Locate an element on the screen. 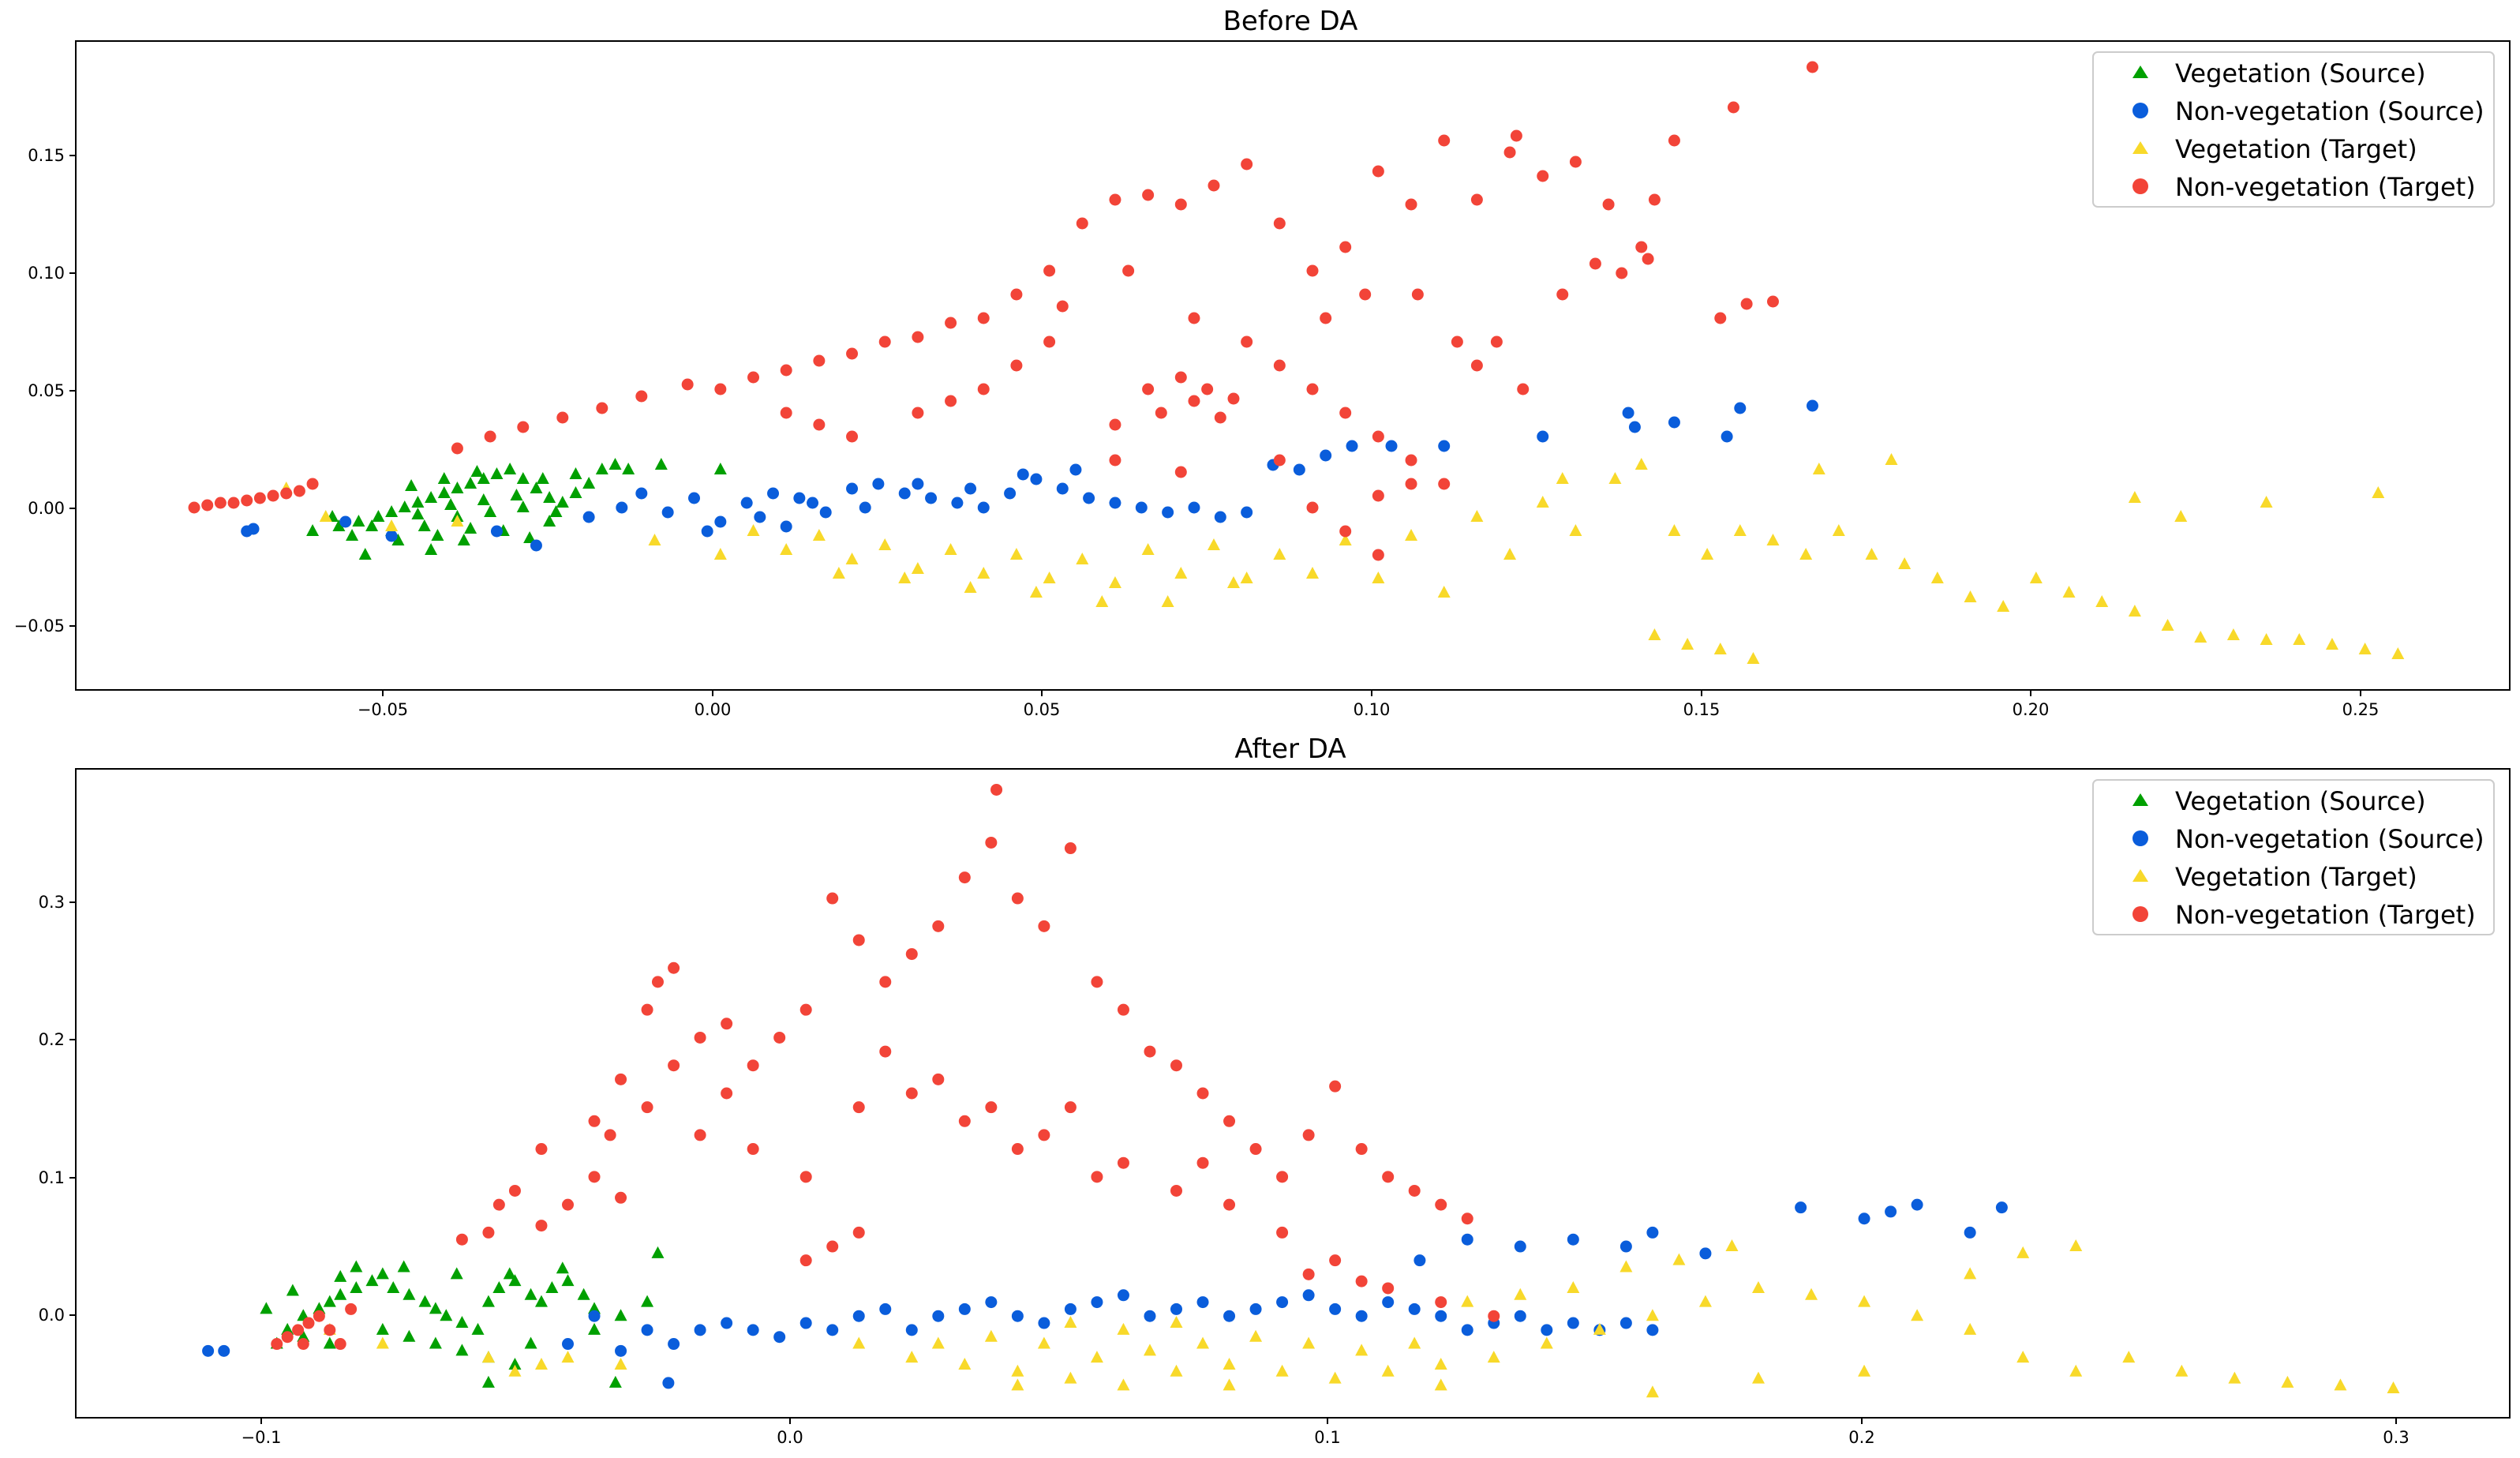 The height and width of the screenshot is (1458, 2520). triangle-marker-icon is located at coordinates (2140, 147).